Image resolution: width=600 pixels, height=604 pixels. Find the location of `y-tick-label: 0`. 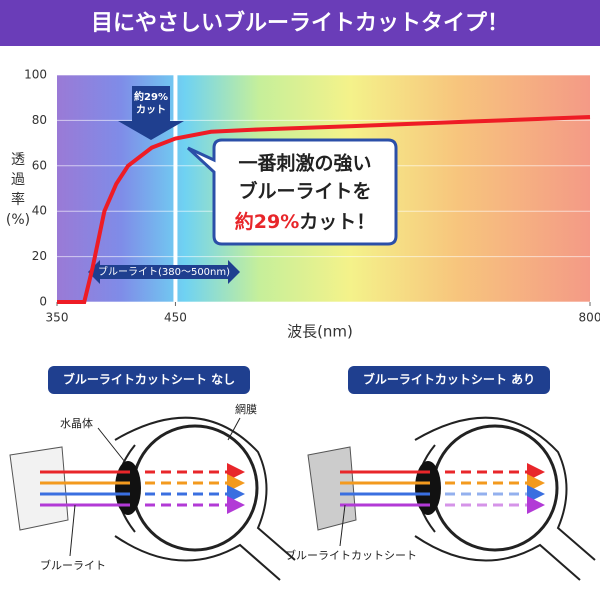

y-tick-label: 0 is located at coordinates (43, 302).